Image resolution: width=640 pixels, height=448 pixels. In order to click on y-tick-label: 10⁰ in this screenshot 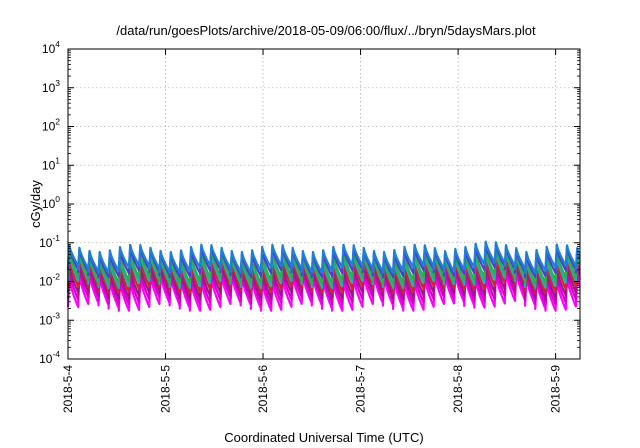, I will do `click(51, 202)`.